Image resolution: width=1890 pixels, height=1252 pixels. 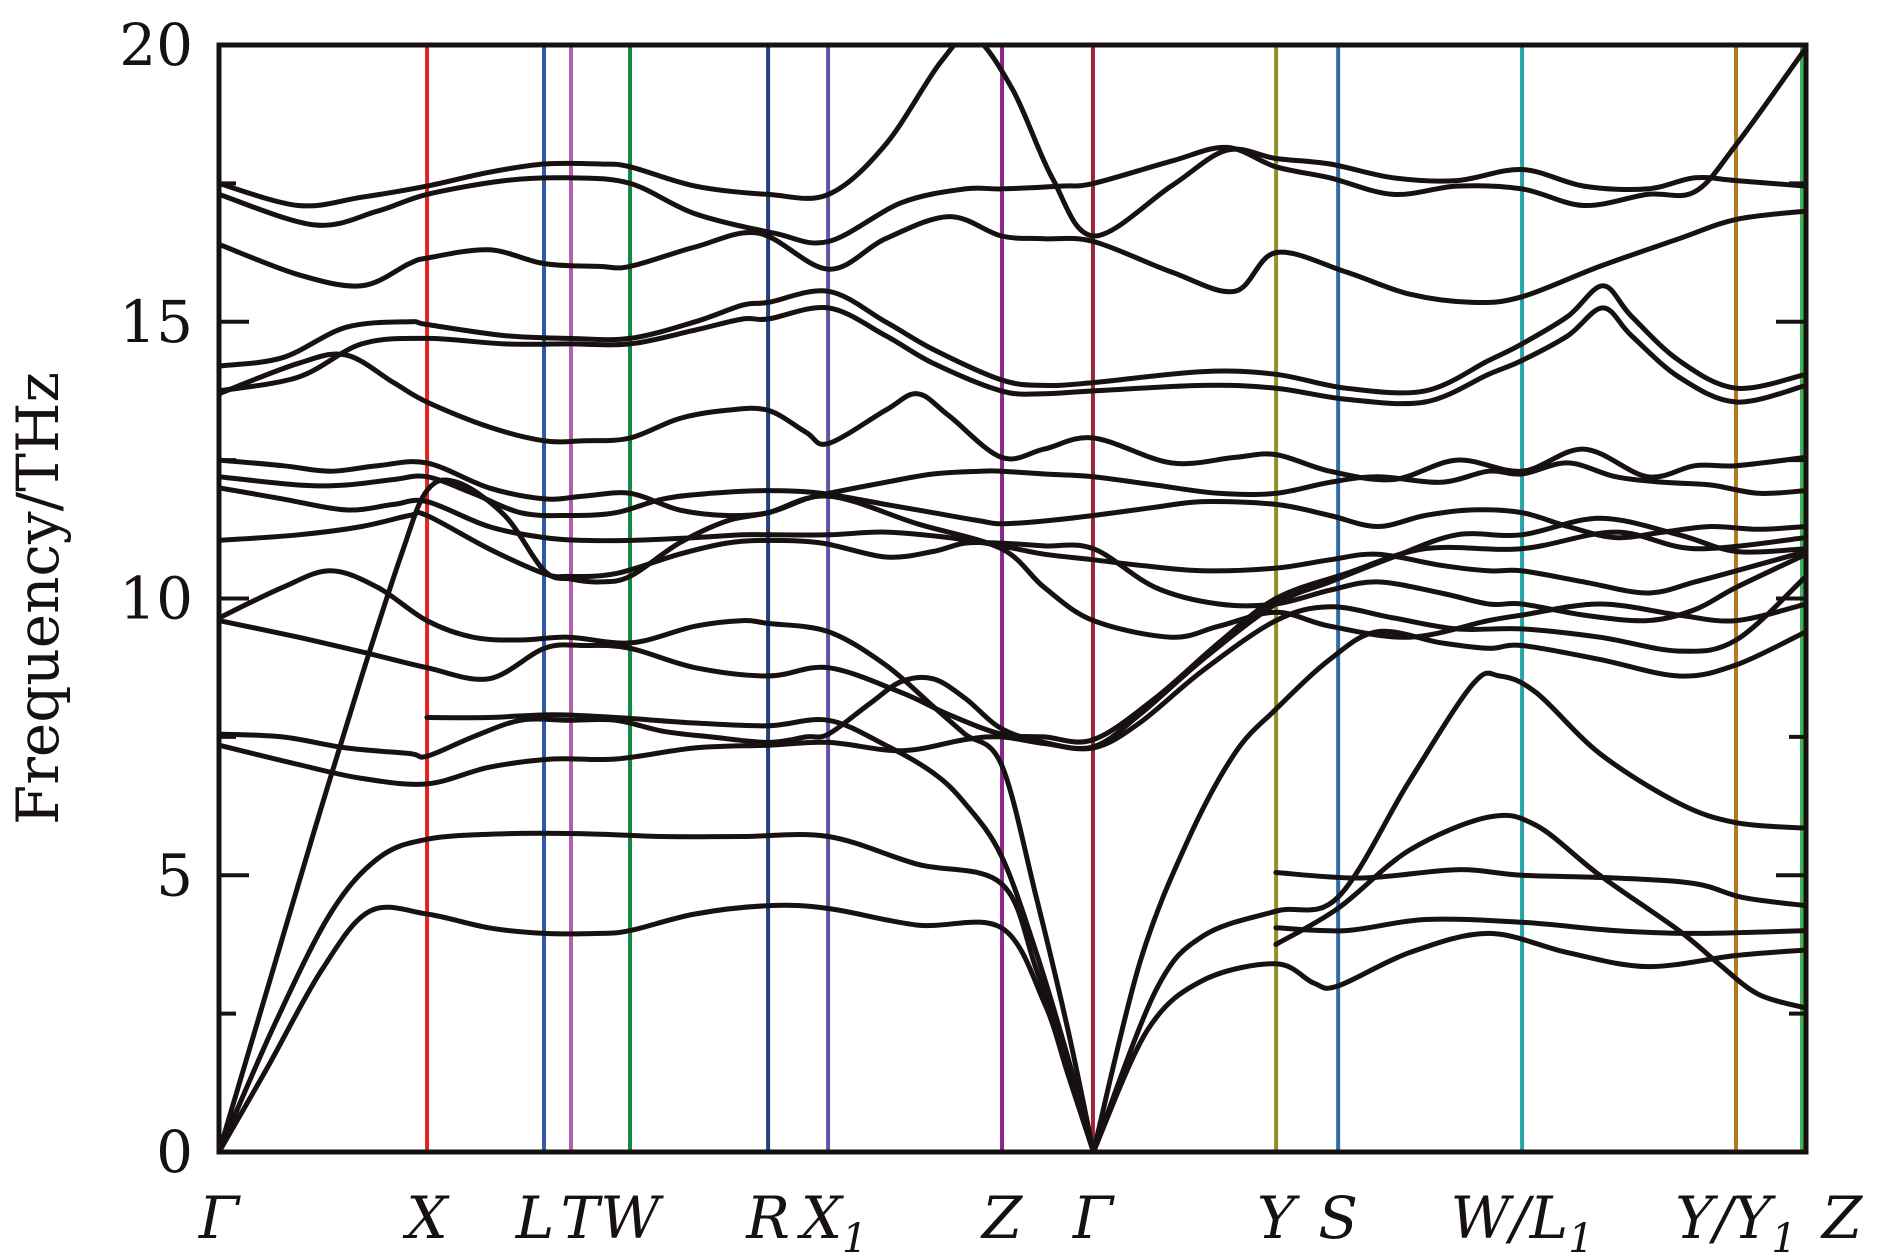 I want to click on x-label-7-Z: Z, so click(x=1002, y=1218).